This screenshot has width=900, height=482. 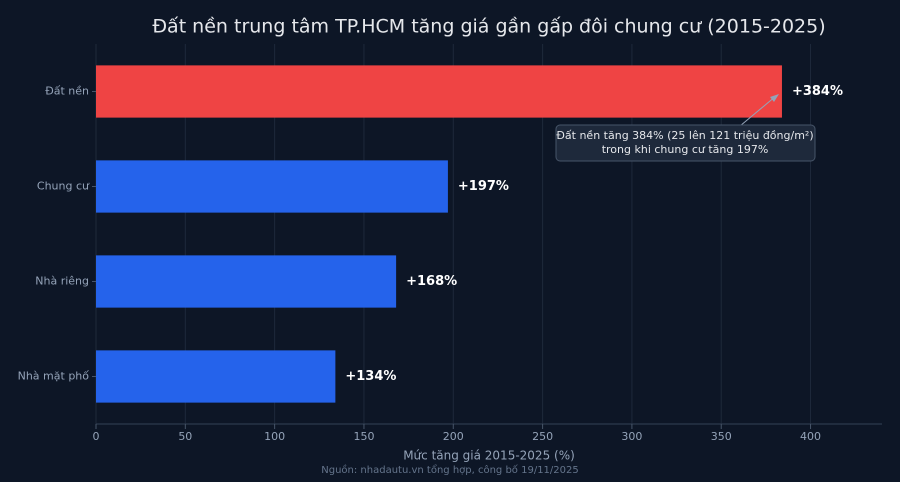 I want to click on annotation-arrowhead, so click(x=774, y=98).